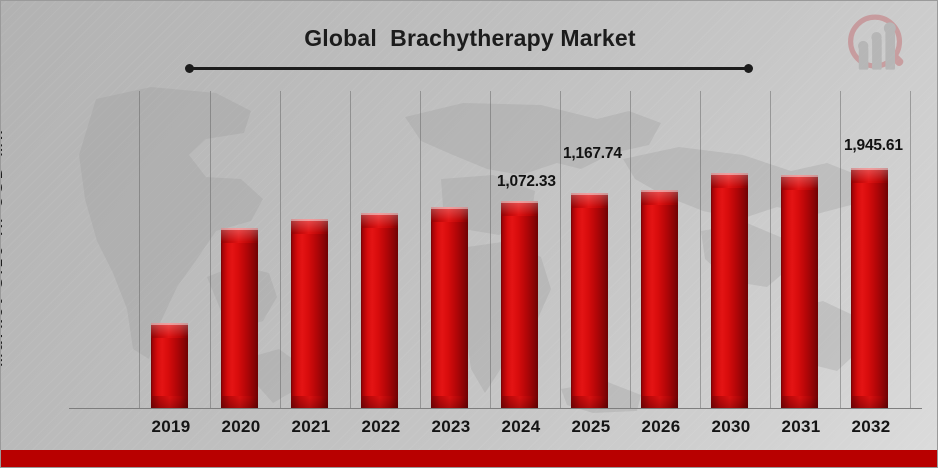 The height and width of the screenshot is (468, 938). I want to click on bar-2023, so click(449, 308).